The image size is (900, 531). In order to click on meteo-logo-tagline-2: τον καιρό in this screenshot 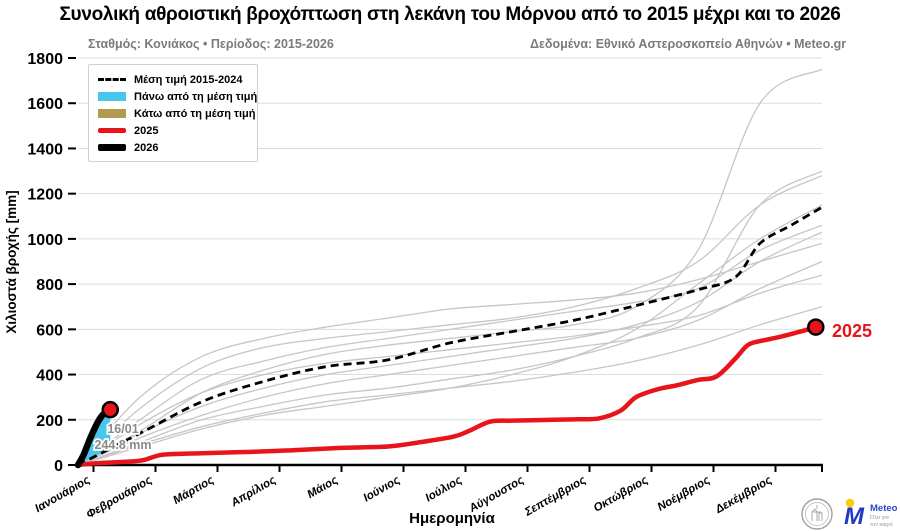, I will do `click(881, 524)`.